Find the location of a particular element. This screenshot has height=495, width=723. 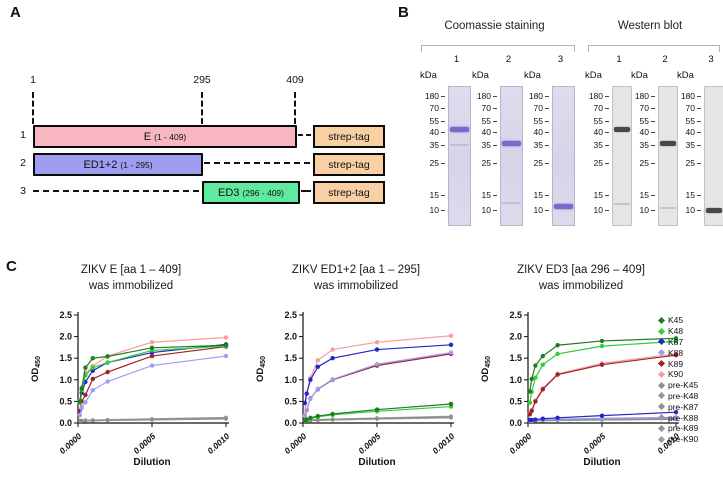

legend-item-K88: K88 is located at coordinates (677, 352).